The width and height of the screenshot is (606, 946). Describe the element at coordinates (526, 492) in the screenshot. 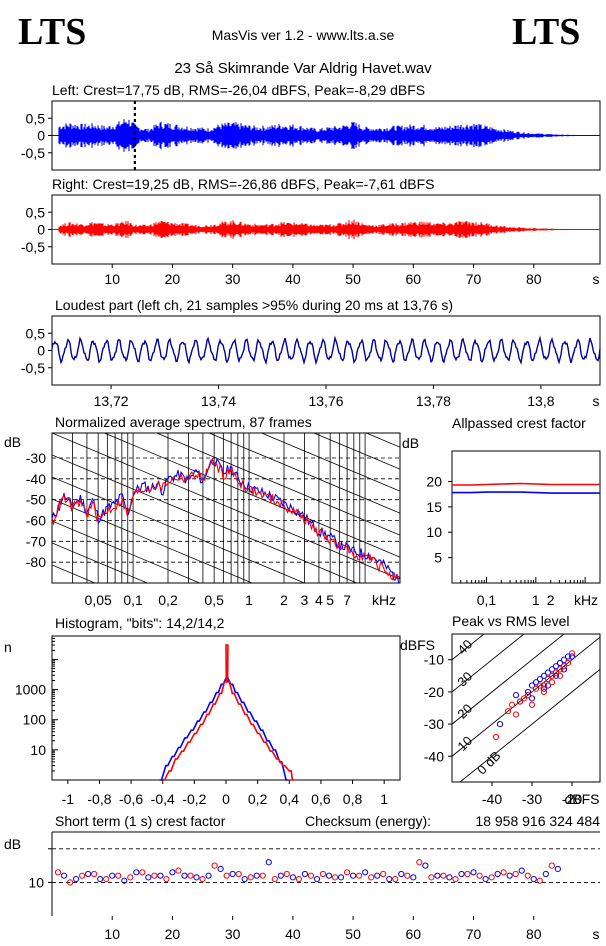

I see `allpassed-crest-left-series` at that location.